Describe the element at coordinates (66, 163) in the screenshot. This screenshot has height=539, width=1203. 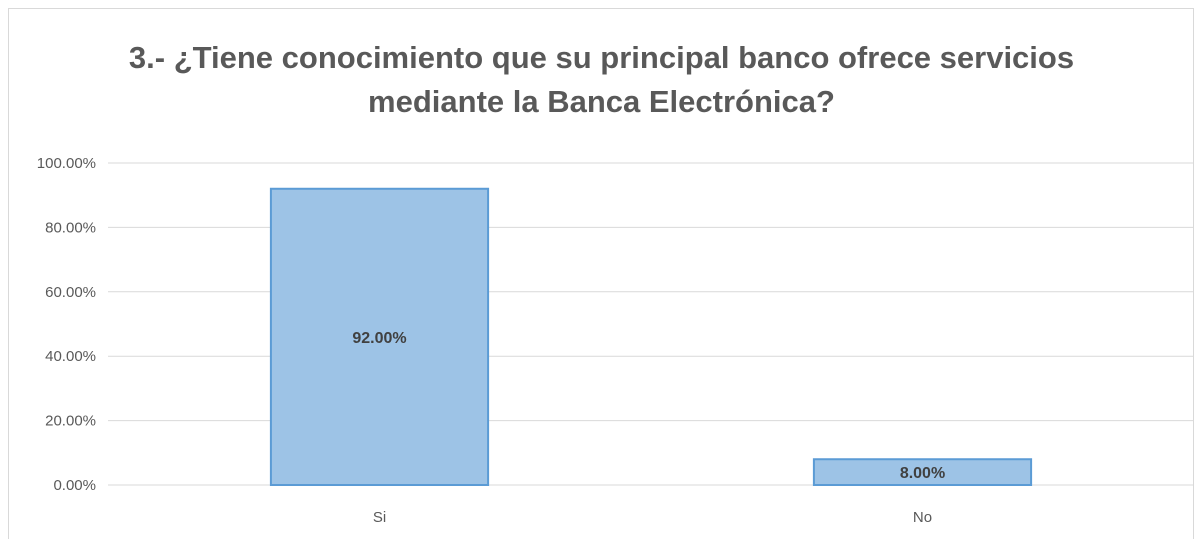
I see `y-tick-label: 100.00%` at that location.